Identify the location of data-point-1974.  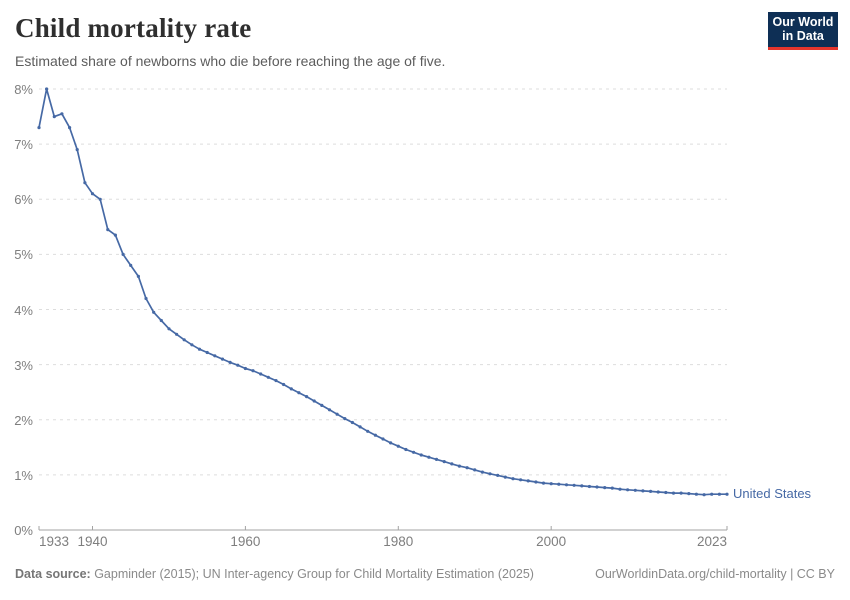
(352, 422).